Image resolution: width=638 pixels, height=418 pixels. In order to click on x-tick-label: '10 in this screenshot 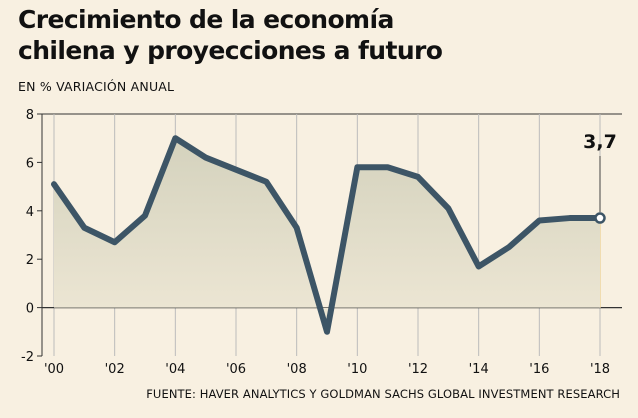, I will do `click(357, 369)`.